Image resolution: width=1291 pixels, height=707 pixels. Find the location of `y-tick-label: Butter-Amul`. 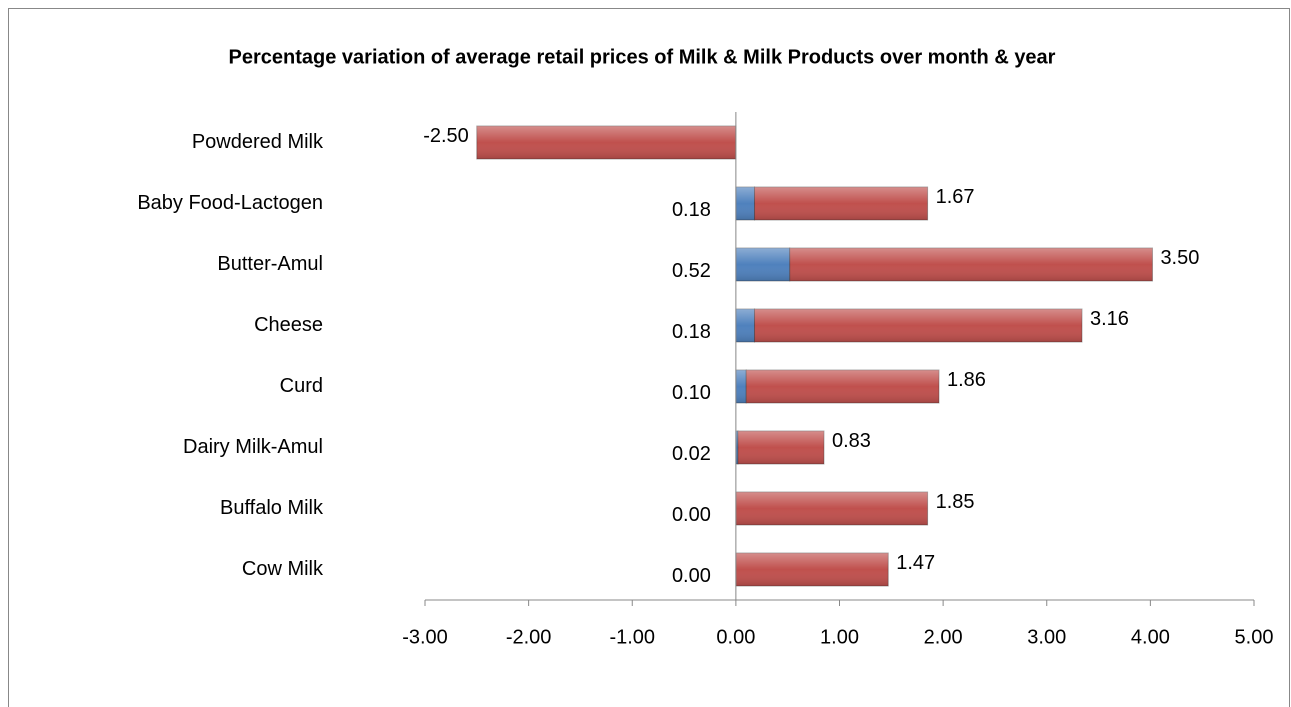

y-tick-label: Butter-Amul is located at coordinates (270, 264).